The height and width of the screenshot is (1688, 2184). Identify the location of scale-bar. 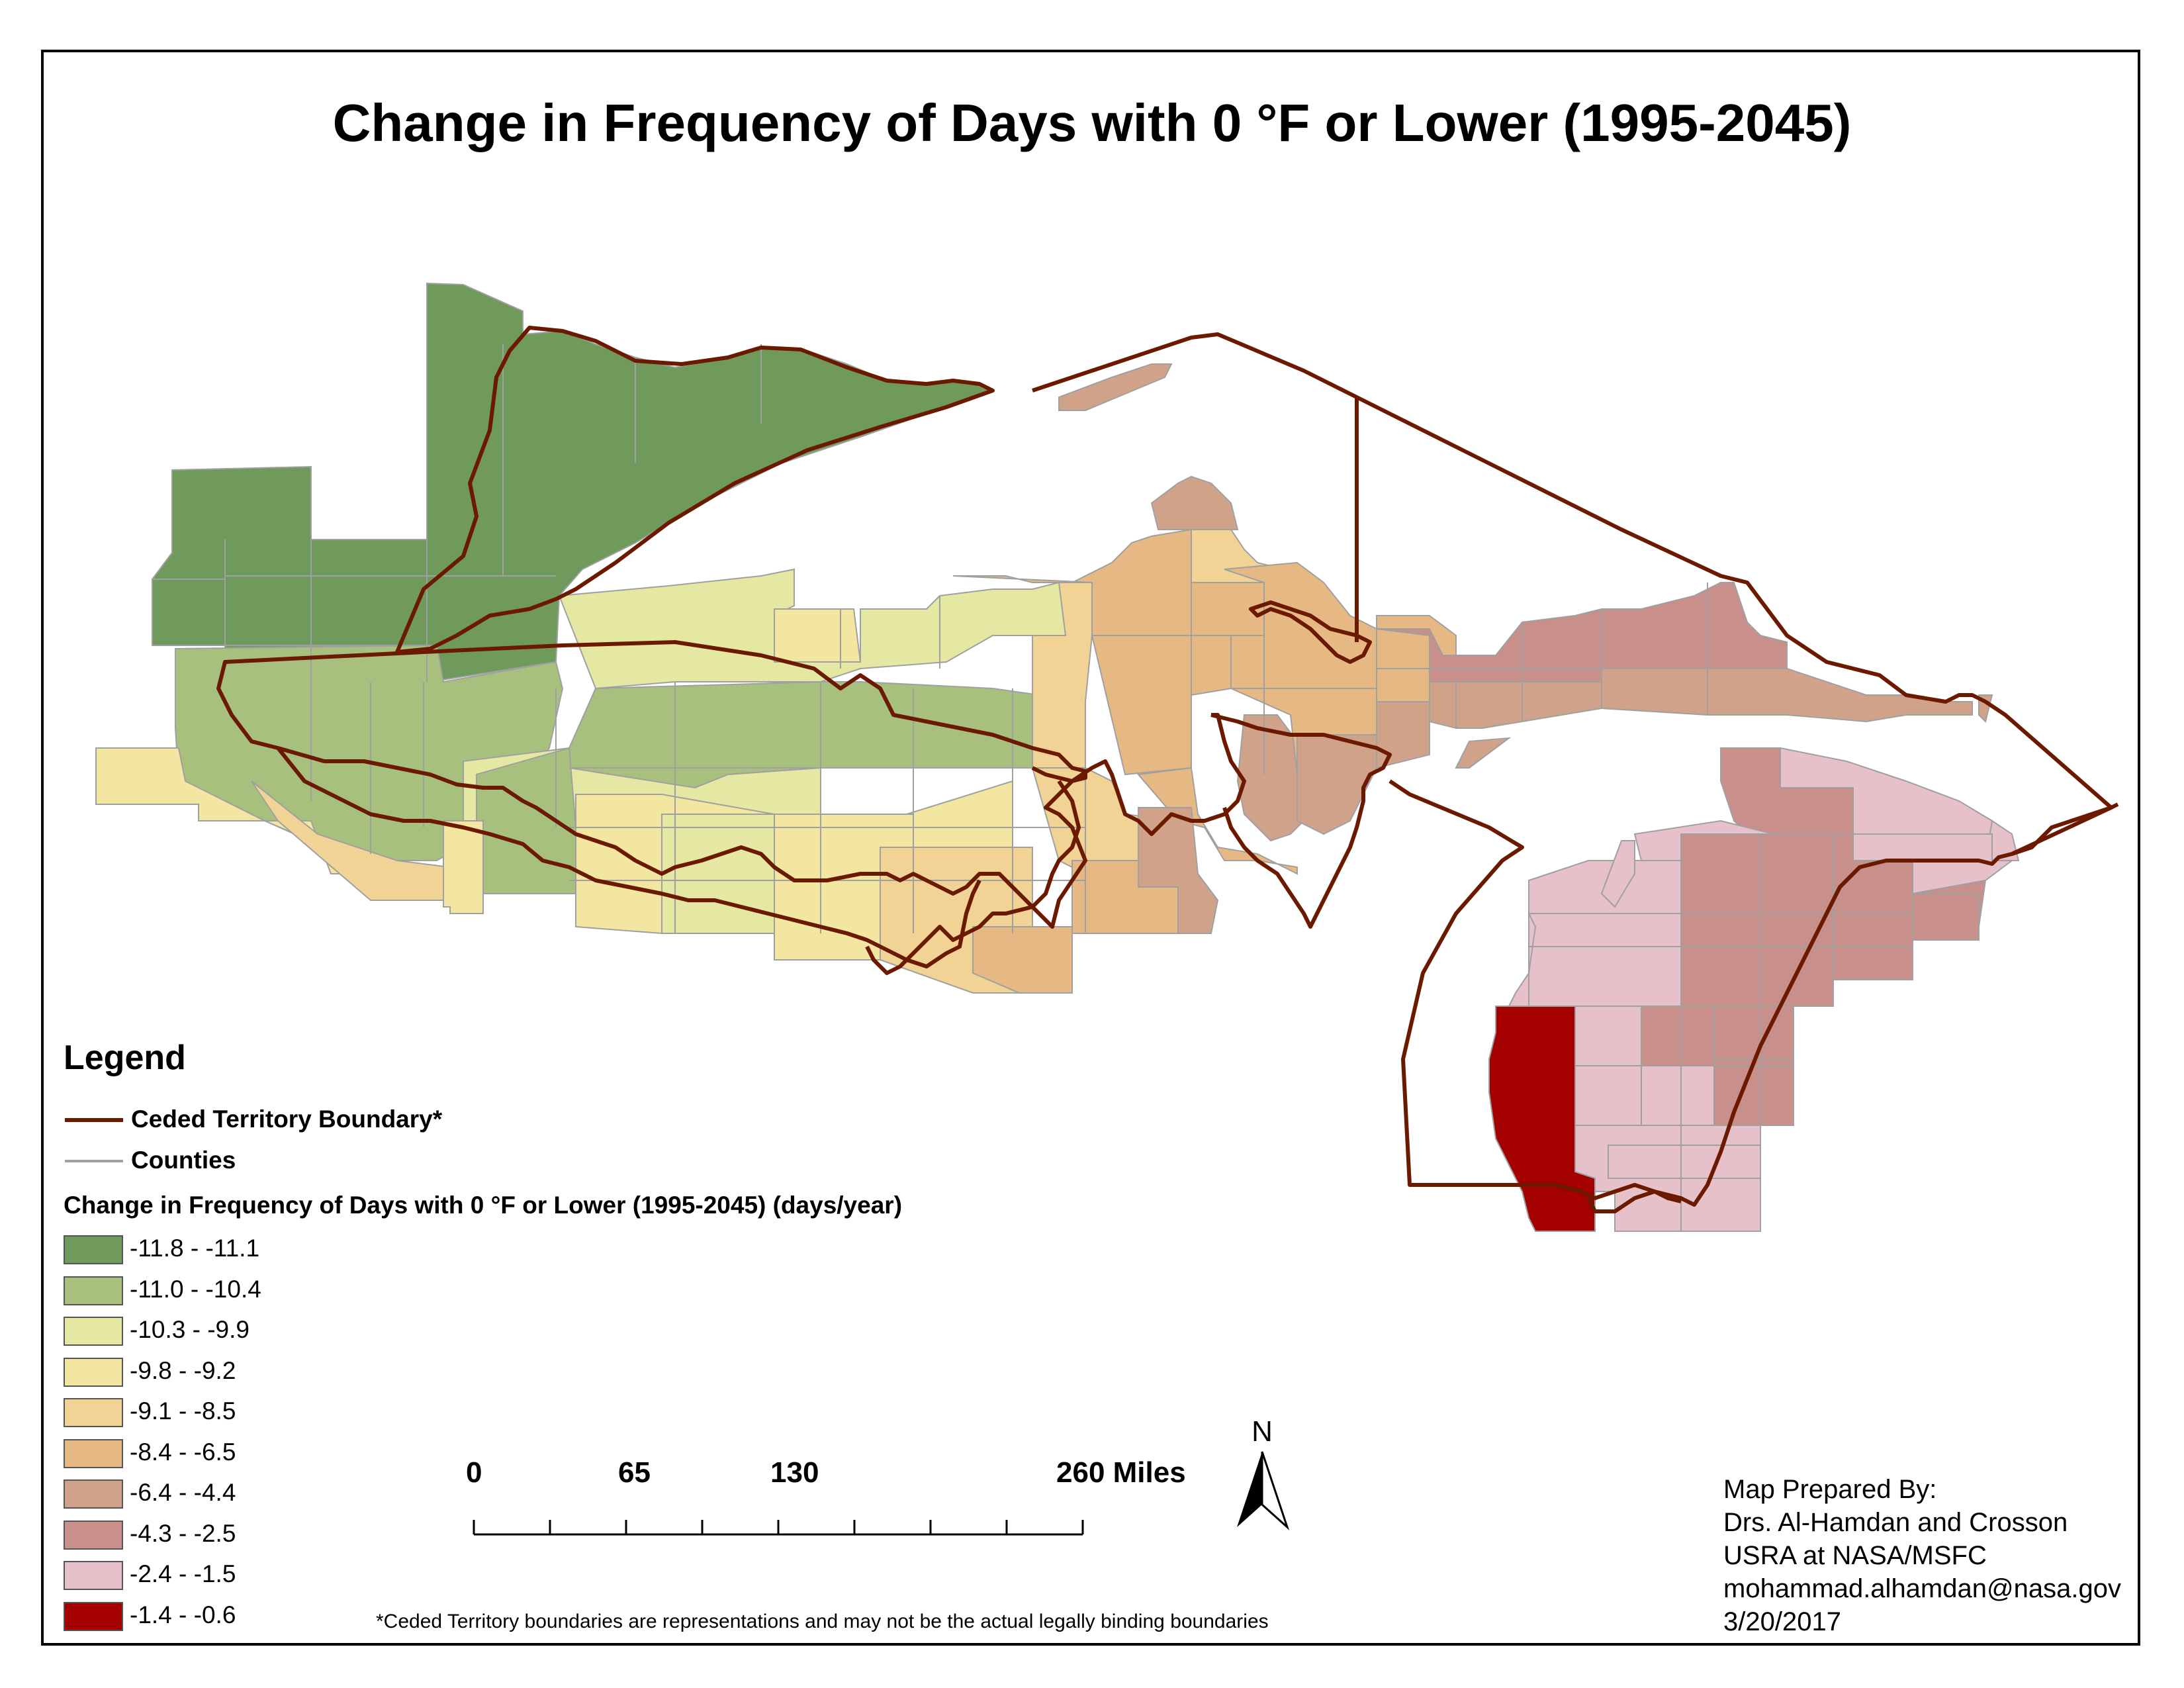
(778, 1528).